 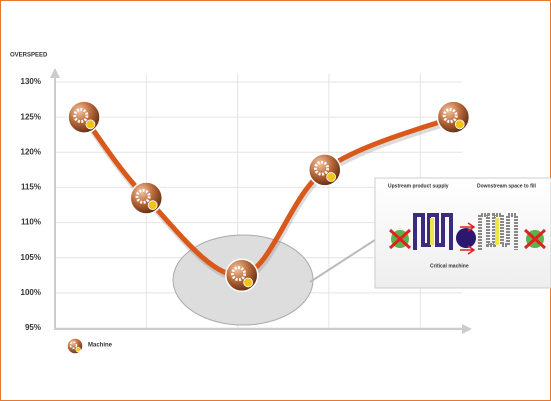 I want to click on y-axis-label: OVERSPEED, so click(x=29, y=56).